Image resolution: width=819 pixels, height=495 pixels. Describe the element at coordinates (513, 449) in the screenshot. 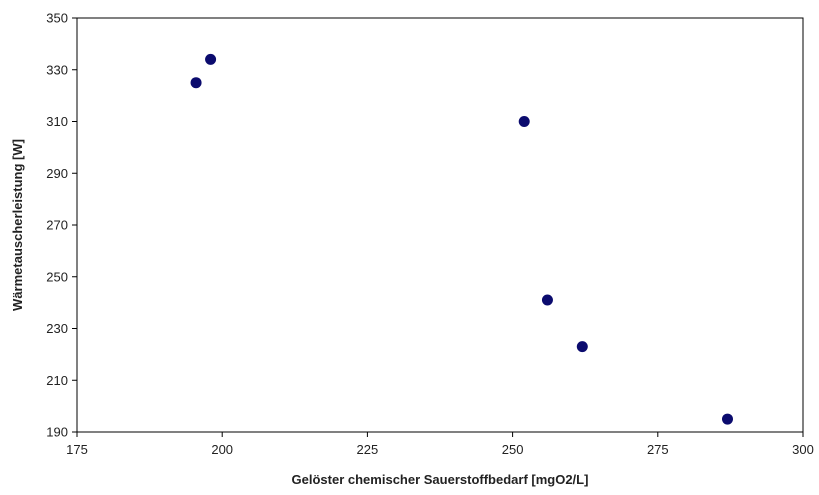

I see `x-tick-label: 250` at that location.